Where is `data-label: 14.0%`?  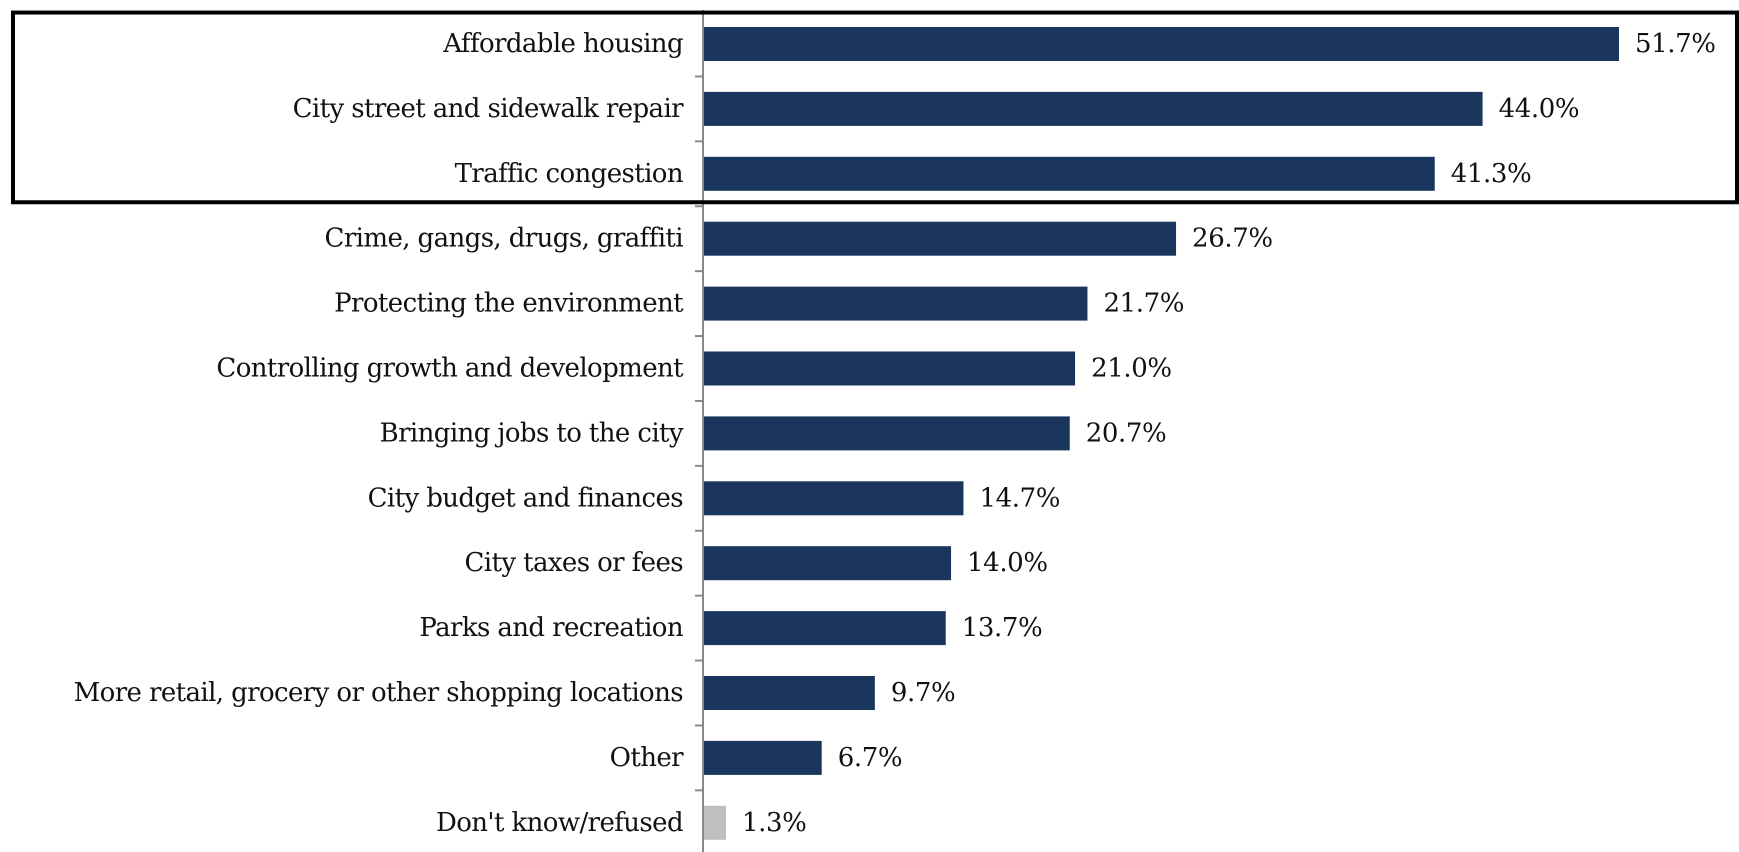 data-label: 14.0% is located at coordinates (1007, 563).